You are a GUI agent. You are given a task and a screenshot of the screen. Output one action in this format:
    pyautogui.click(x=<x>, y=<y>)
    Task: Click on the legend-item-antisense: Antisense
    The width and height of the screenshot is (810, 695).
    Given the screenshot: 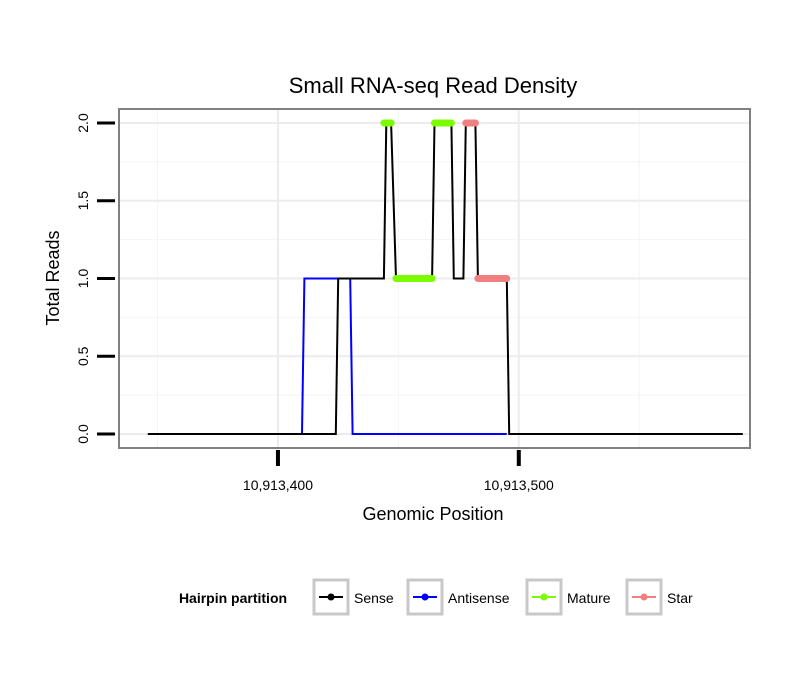 What is the action you would take?
    pyautogui.click(x=458, y=597)
    